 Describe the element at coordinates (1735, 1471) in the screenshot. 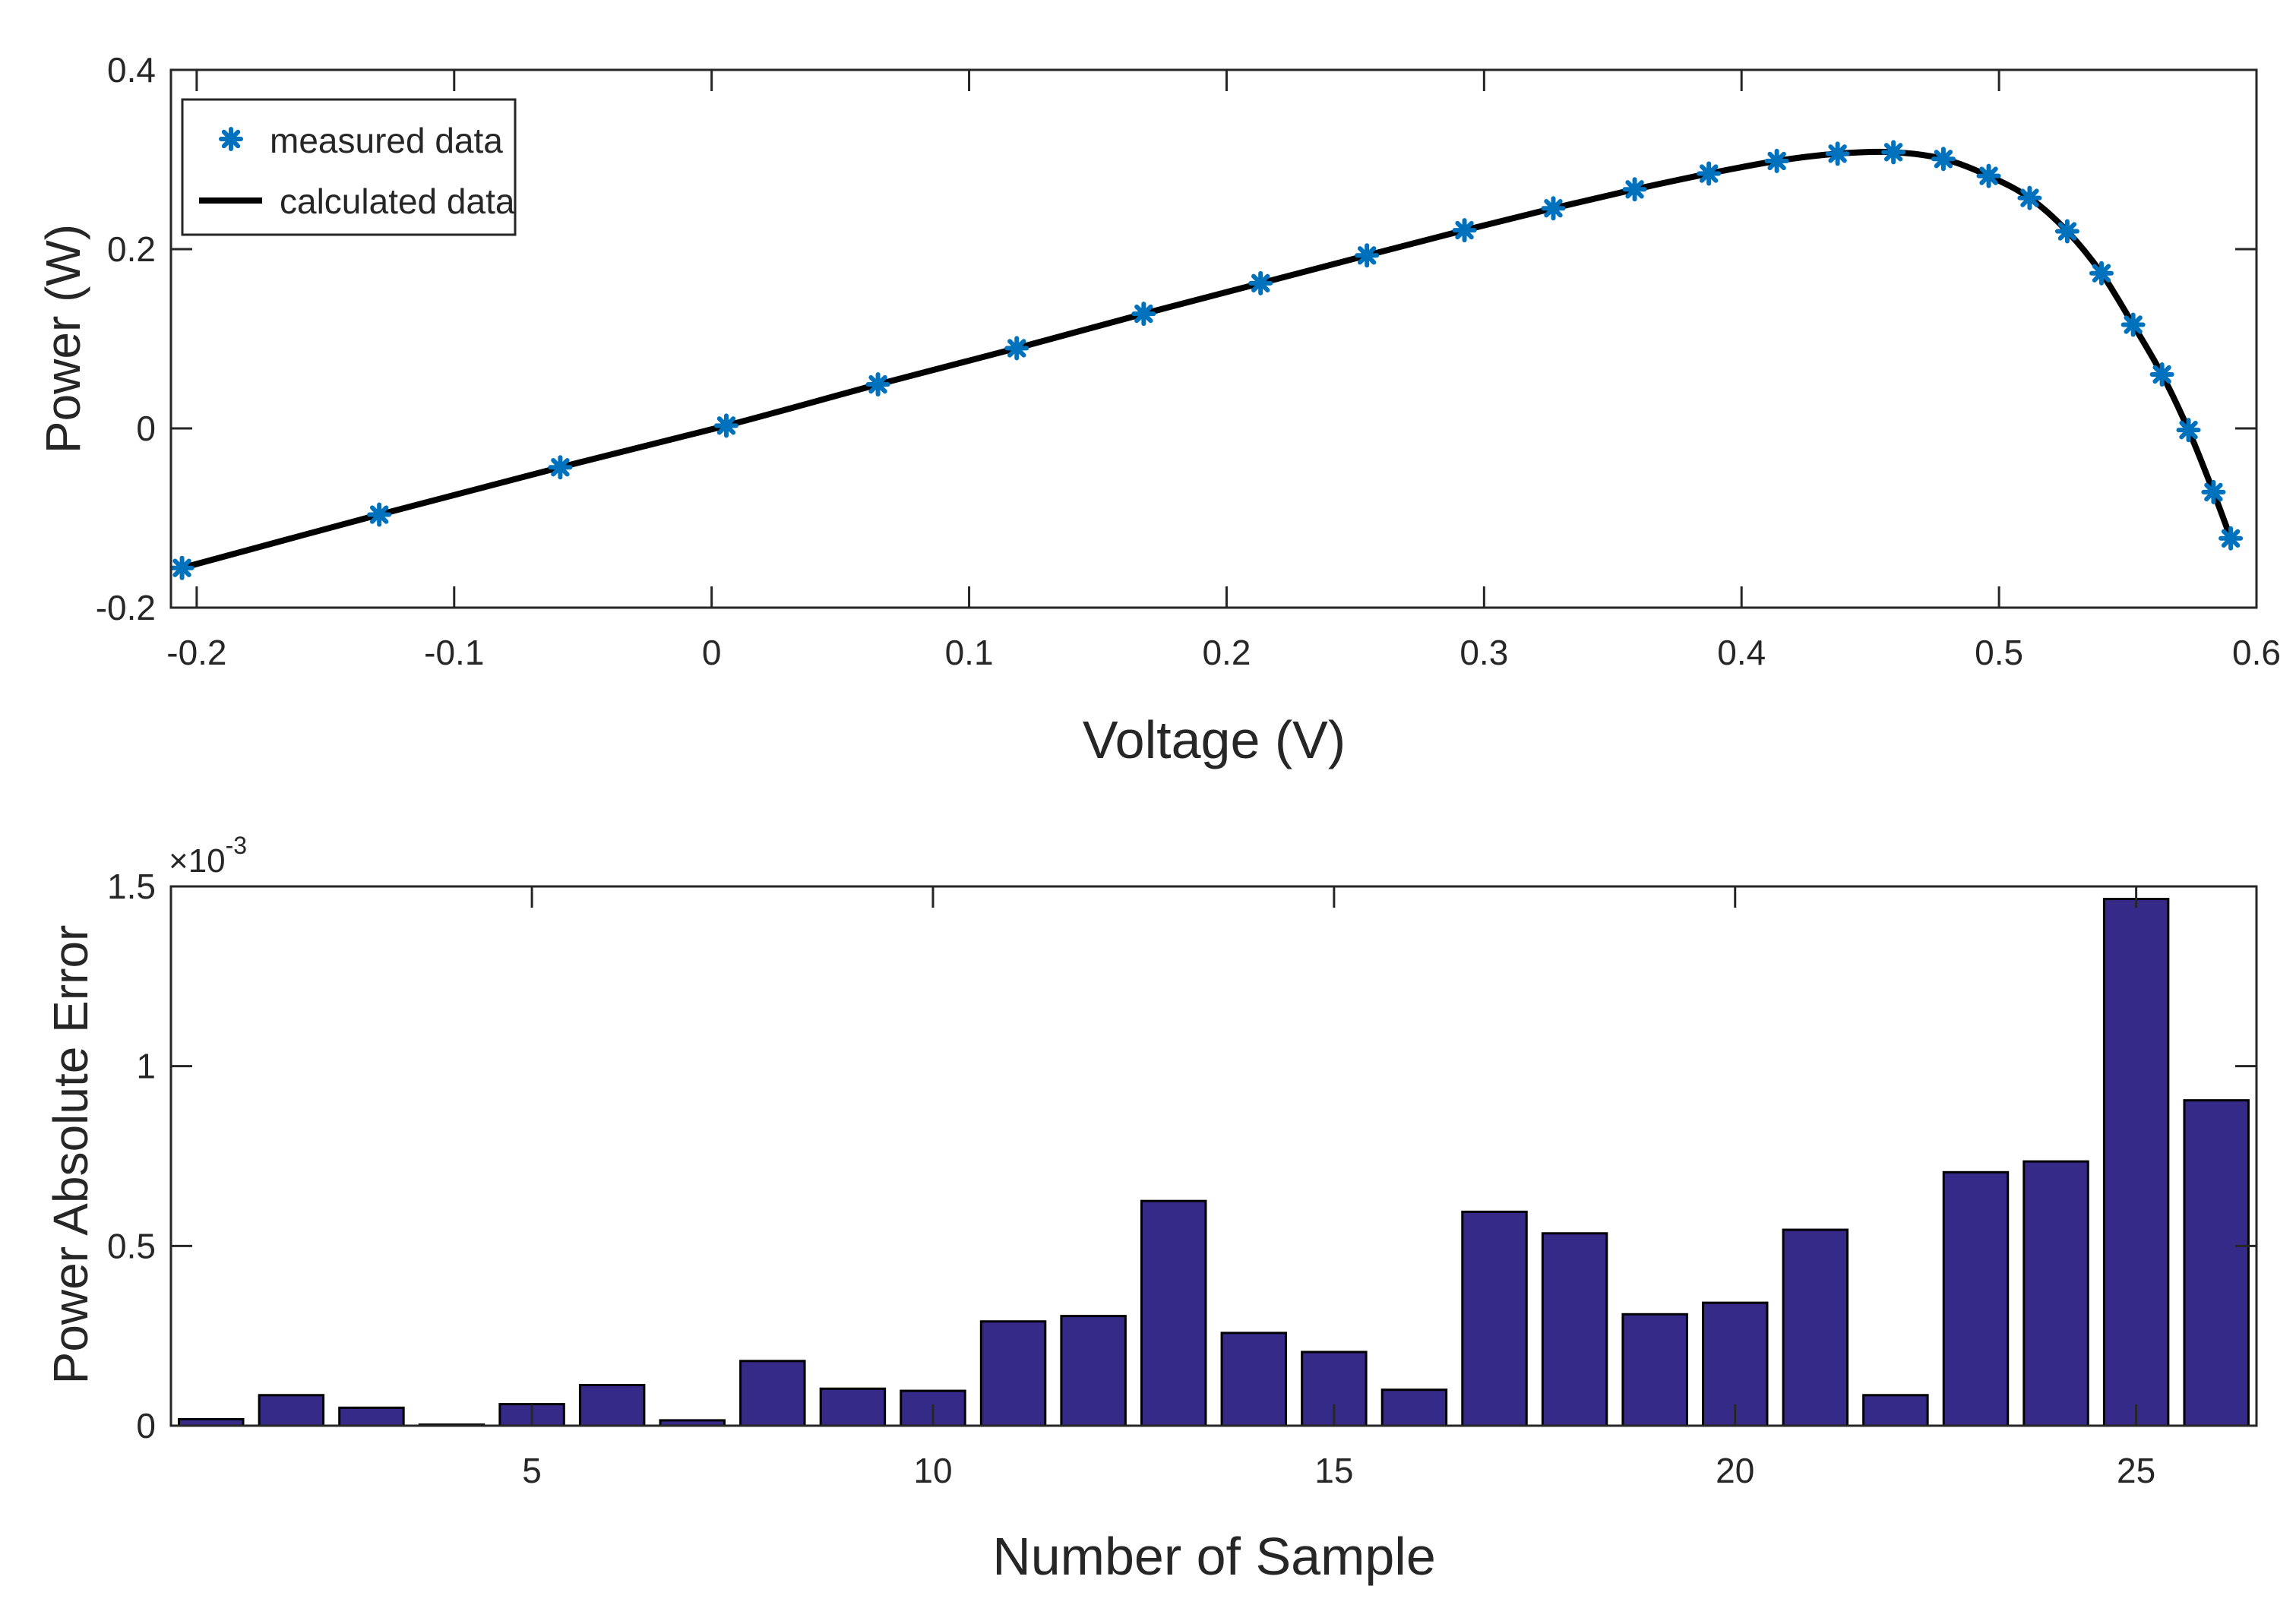

I see `plot2-x-tick-label: 20` at that location.